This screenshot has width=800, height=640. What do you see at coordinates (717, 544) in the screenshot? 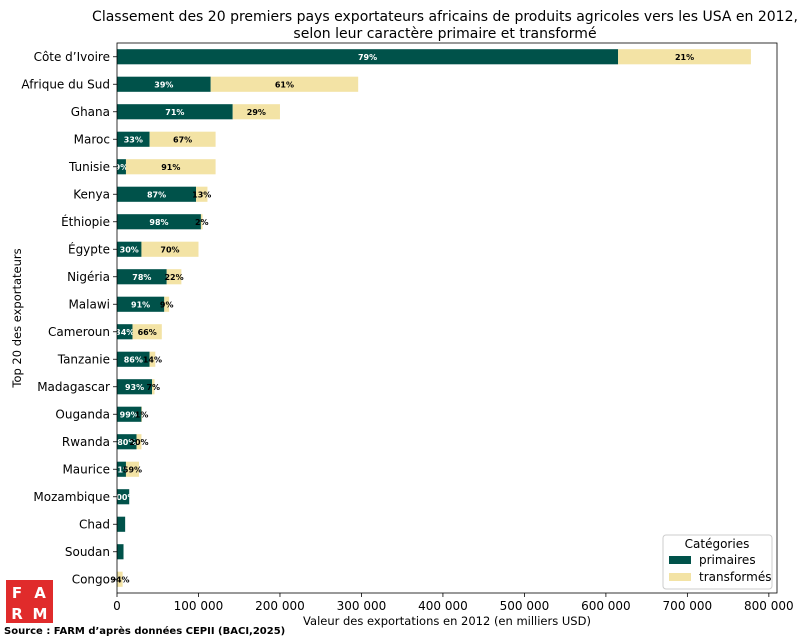
I see `legend-title: Catégories` at bounding box center [717, 544].